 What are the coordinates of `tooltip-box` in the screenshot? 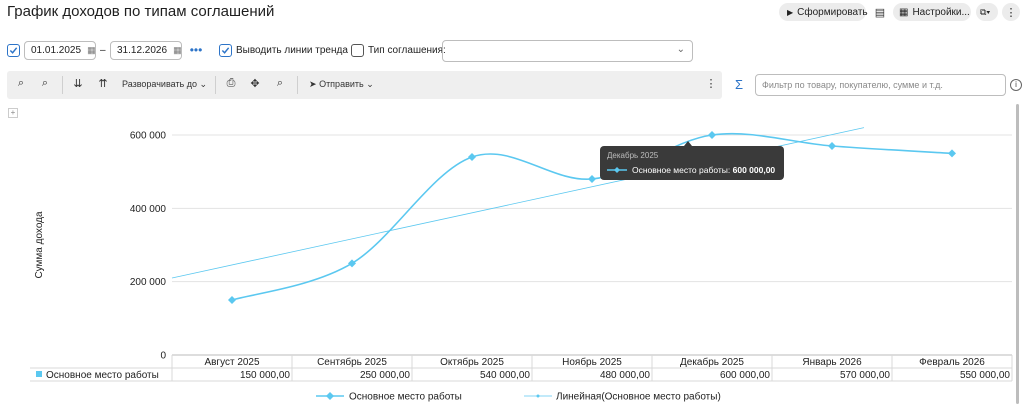 It's located at (692, 163).